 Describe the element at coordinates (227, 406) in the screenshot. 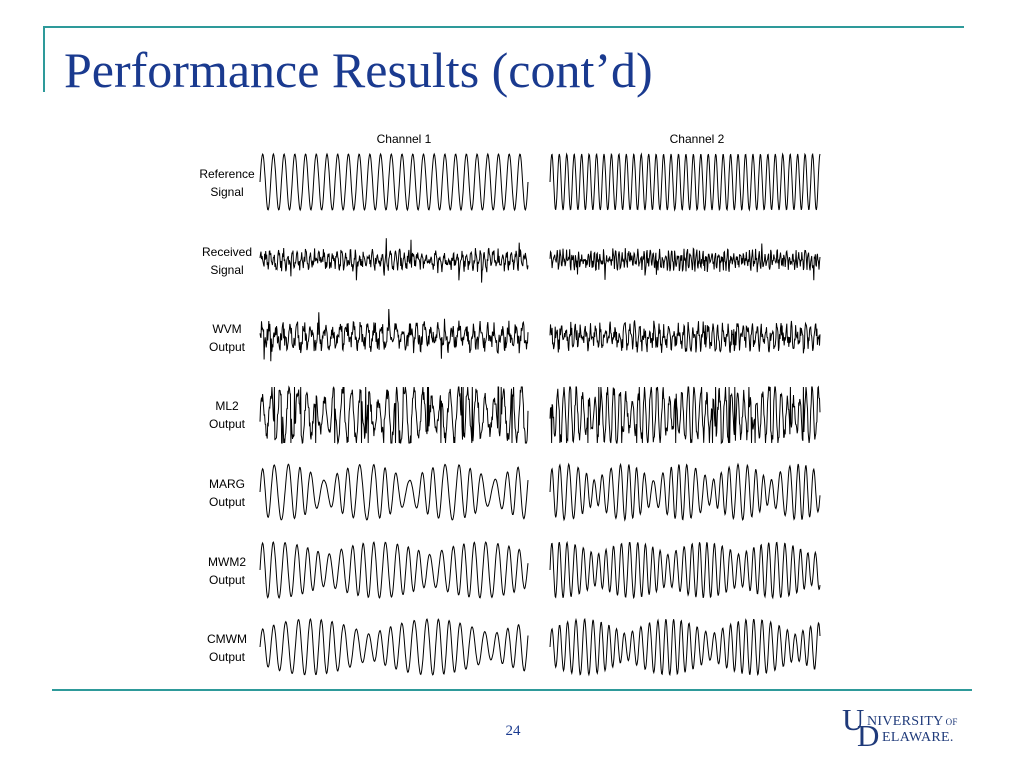

I see `row-label-ml2: ML2` at that location.